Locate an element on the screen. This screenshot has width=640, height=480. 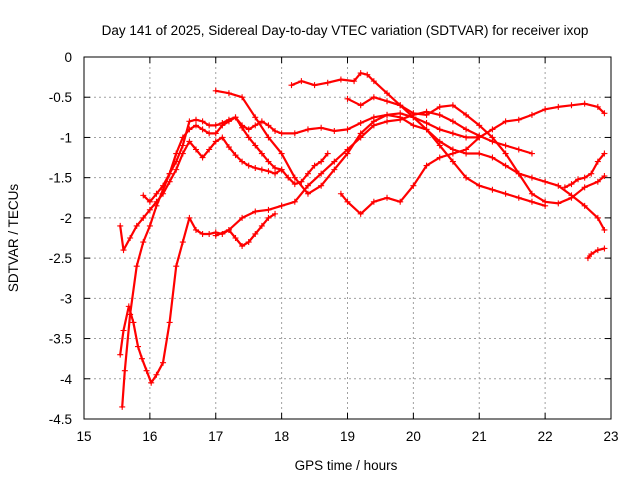
y-tick-label: -3.5 is located at coordinates (60, 339).